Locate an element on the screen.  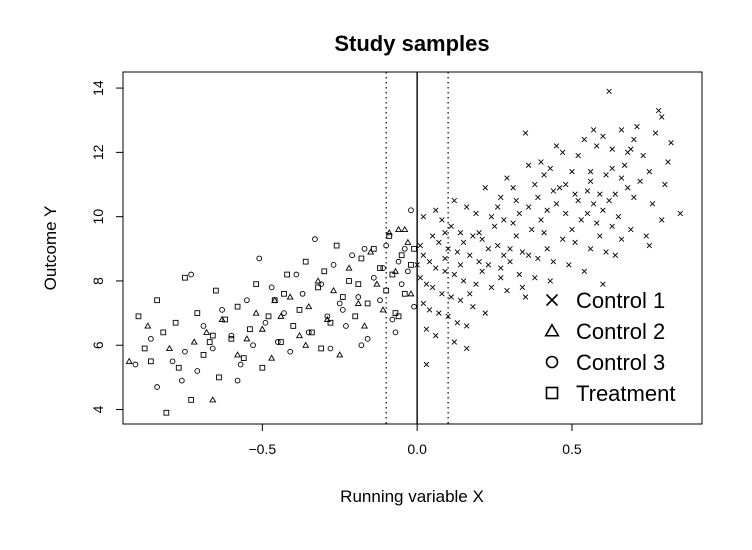
legend-label: Control 2 is located at coordinates (620, 331).